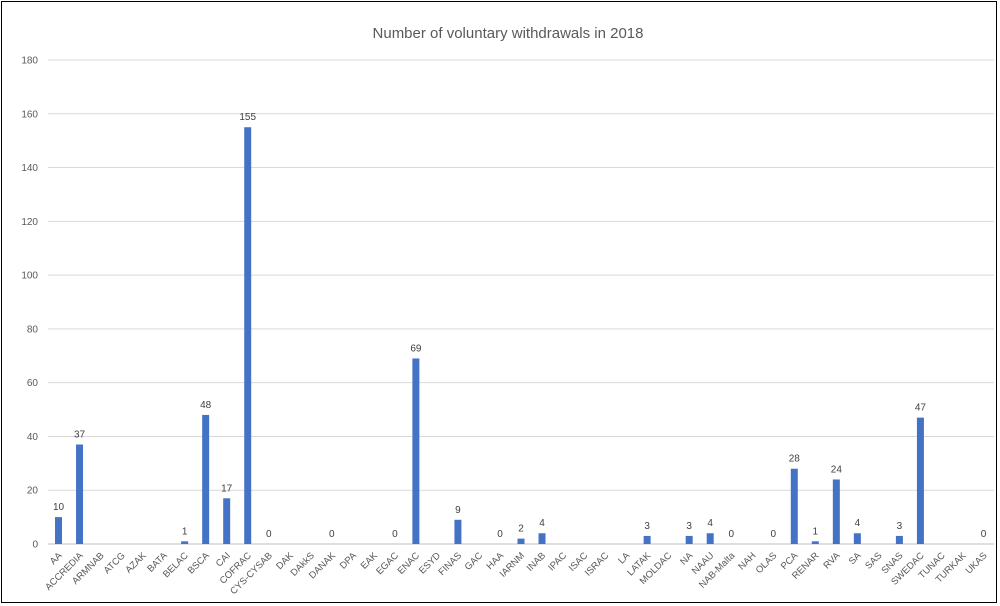 The height and width of the screenshot is (606, 1000). Describe the element at coordinates (767, 563) in the screenshot. I see `x-tick-label: OLAS` at that location.